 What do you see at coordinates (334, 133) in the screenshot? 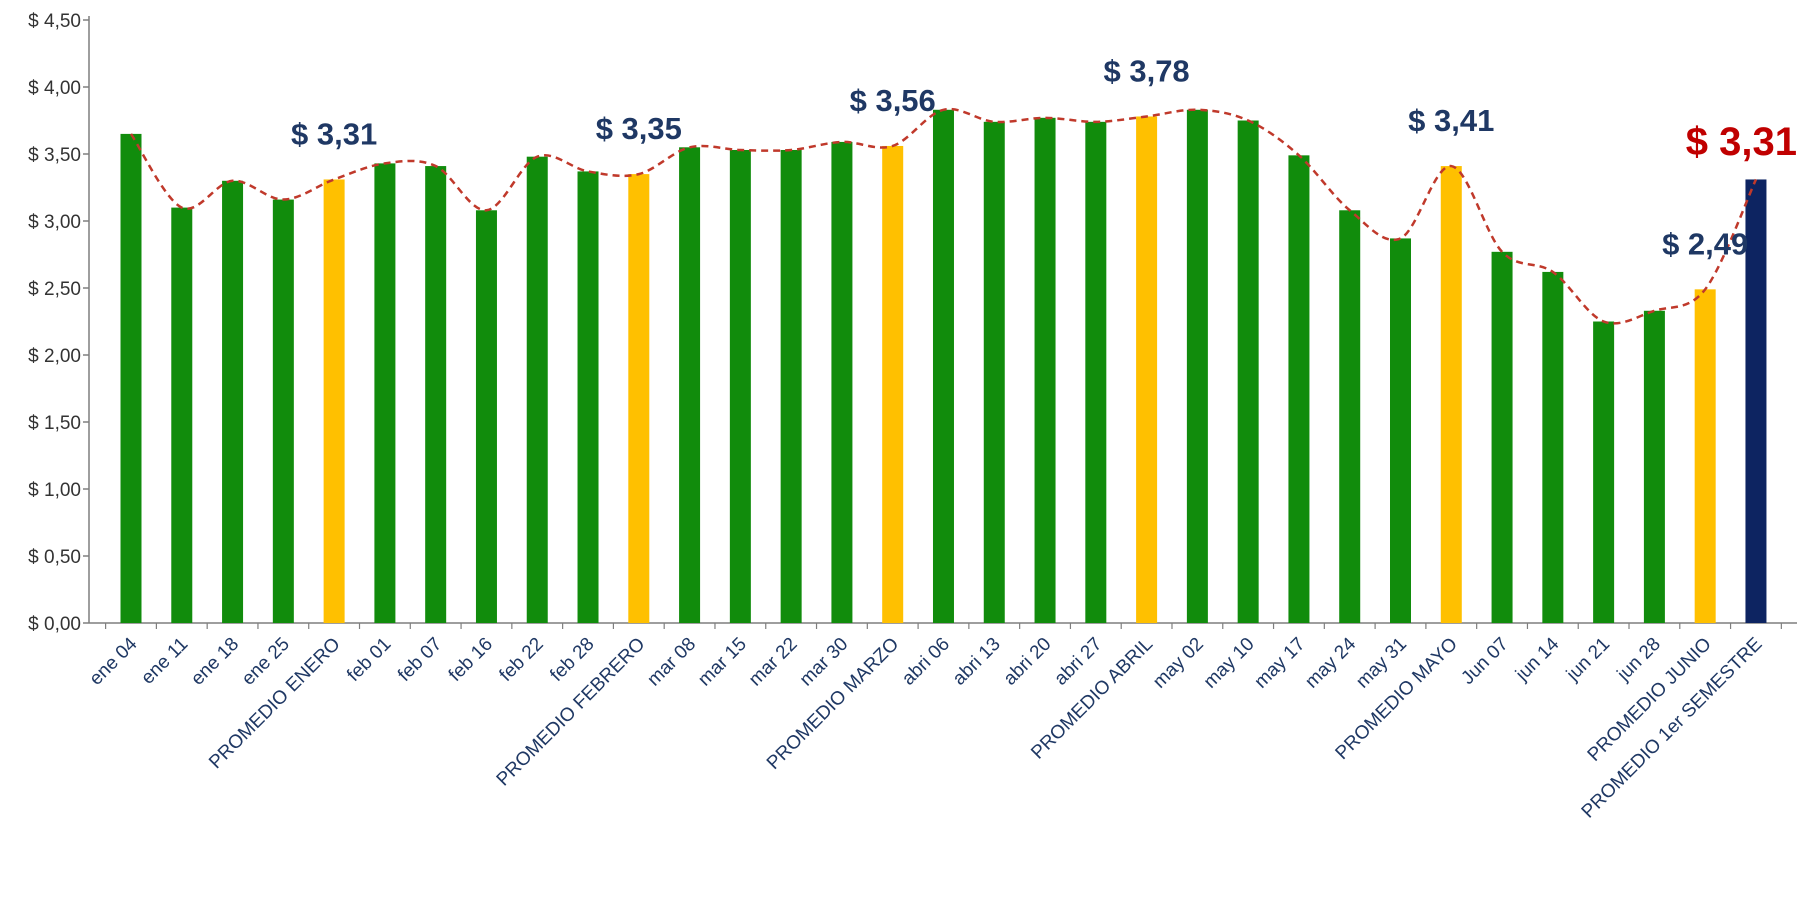
I see `month-average-label: $ 3,31` at bounding box center [334, 133].